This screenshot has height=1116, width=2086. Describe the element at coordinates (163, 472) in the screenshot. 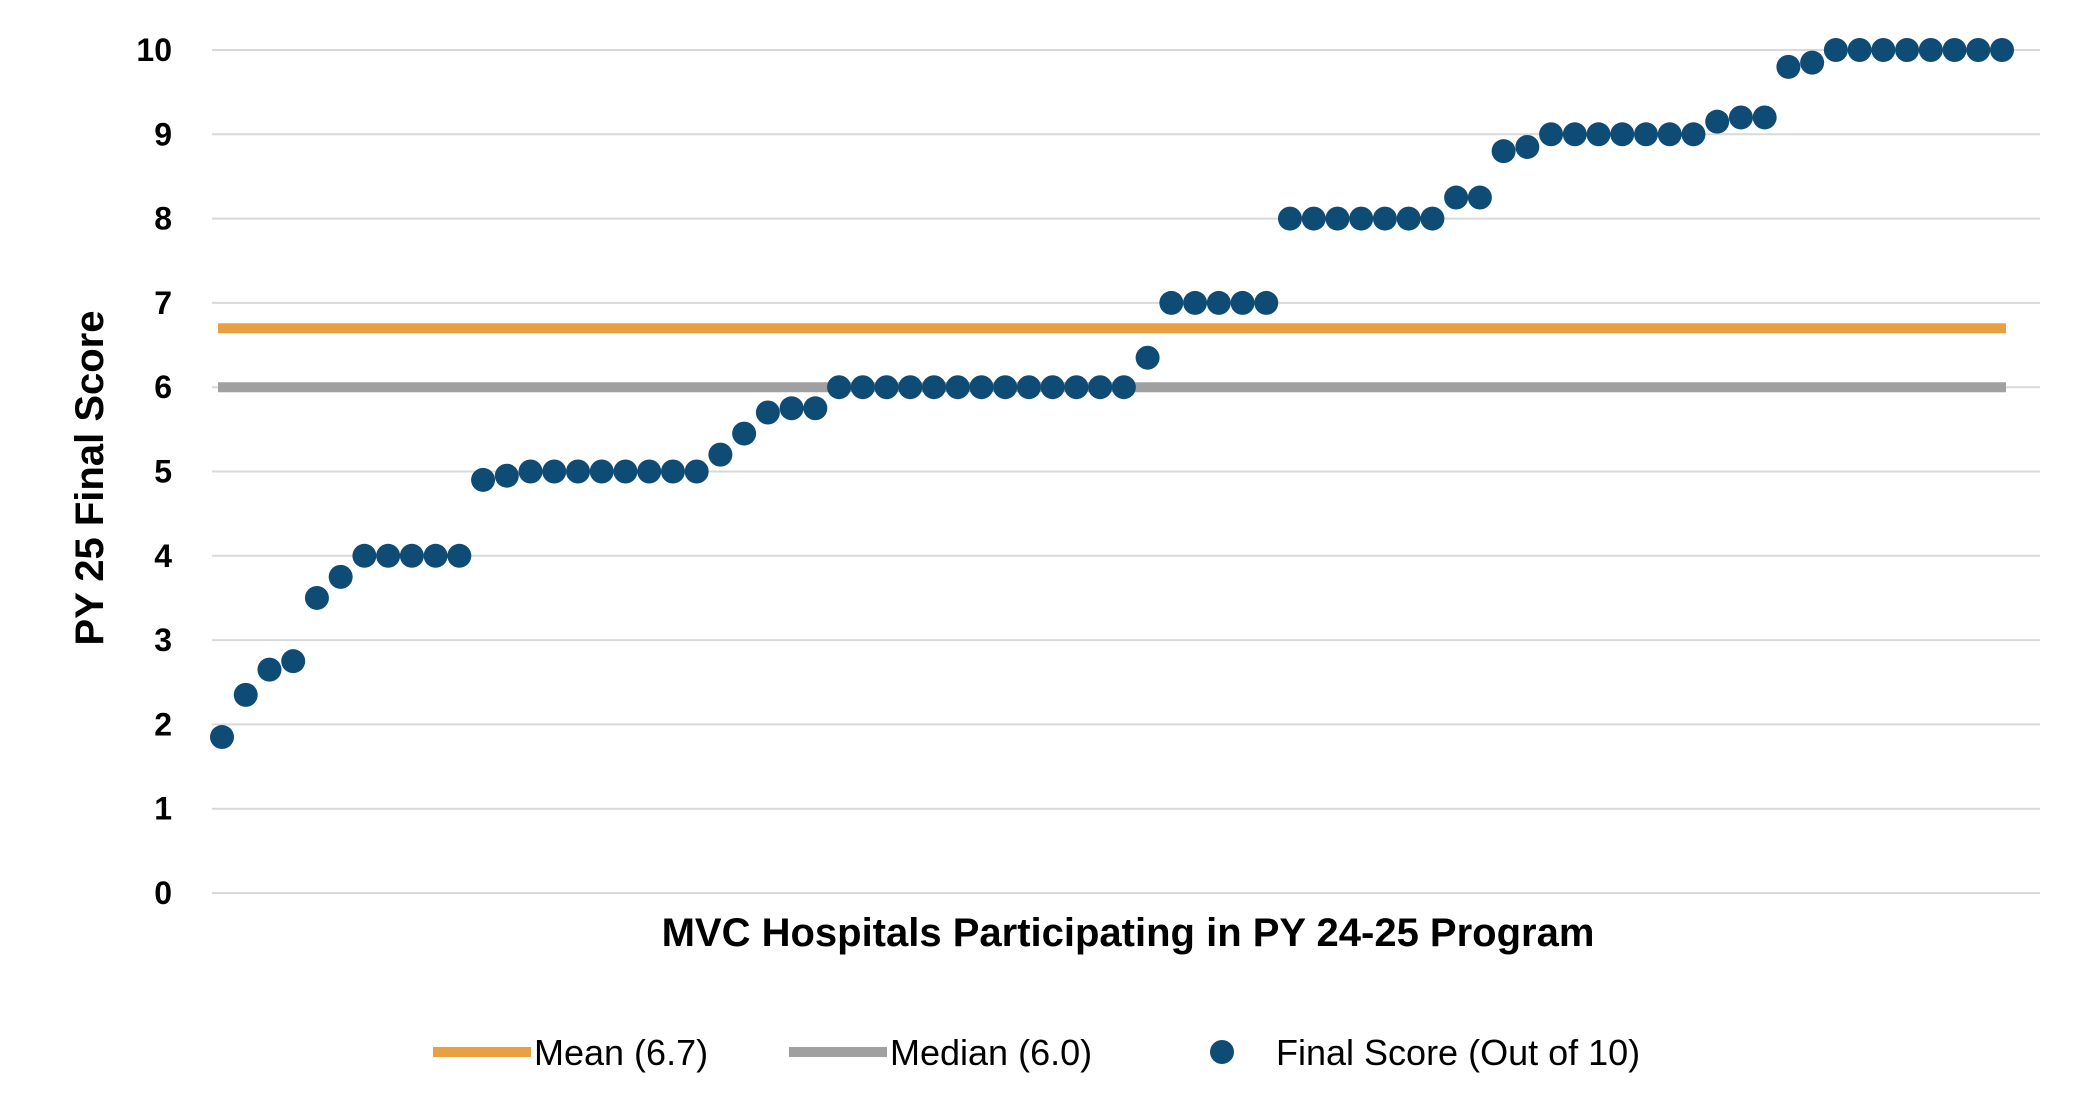

I see `y-tick-label: 5` at that location.